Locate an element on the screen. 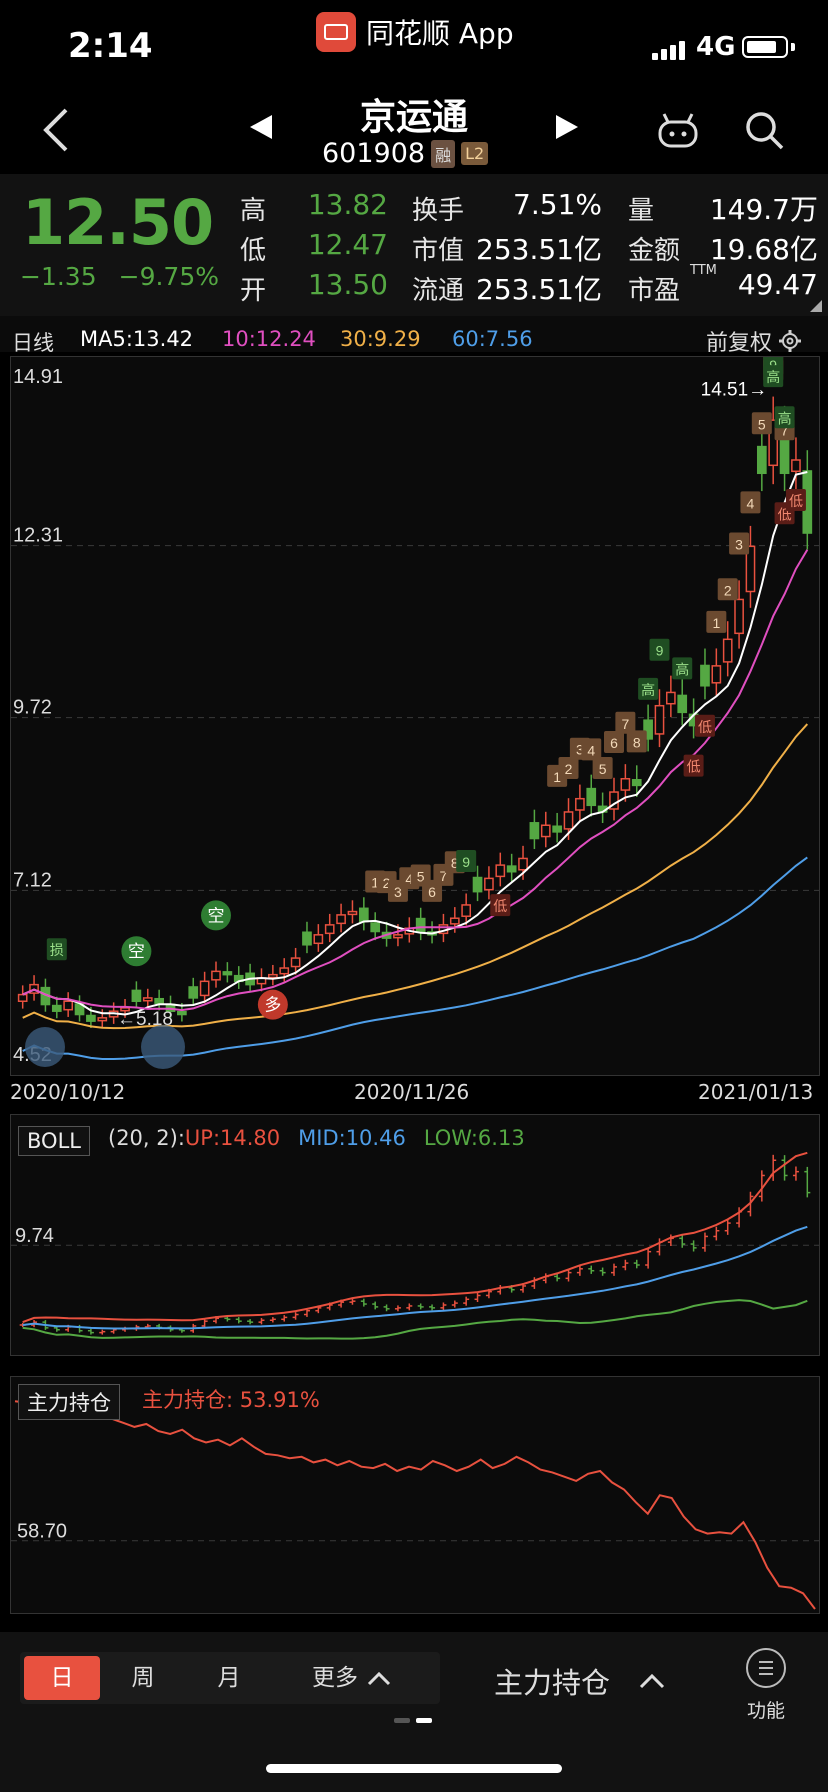 The image size is (828, 1792). signal-badge-text: 6 is located at coordinates (614, 743).